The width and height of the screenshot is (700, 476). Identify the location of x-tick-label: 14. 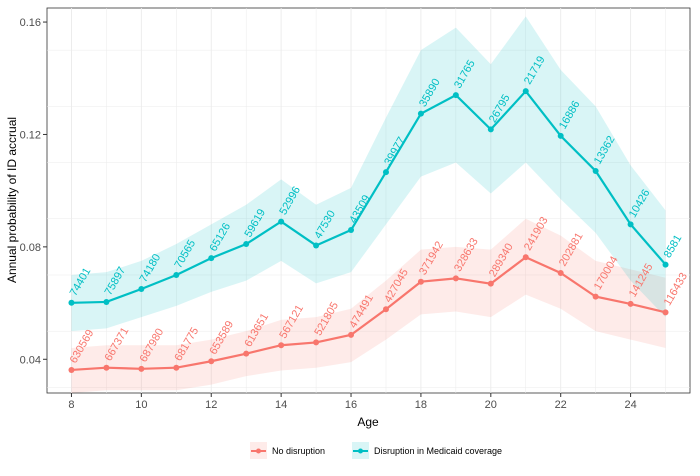
(281, 405).